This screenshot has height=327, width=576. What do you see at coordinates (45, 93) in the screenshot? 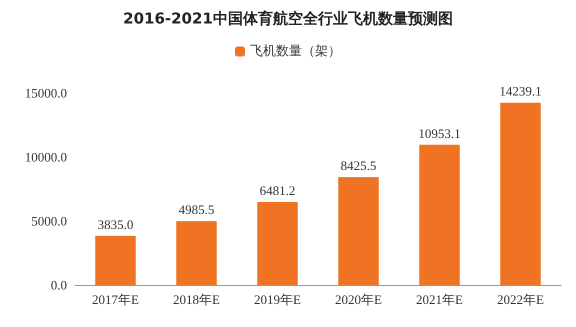
I see `y-tick-label: 15000.0` at bounding box center [45, 93].